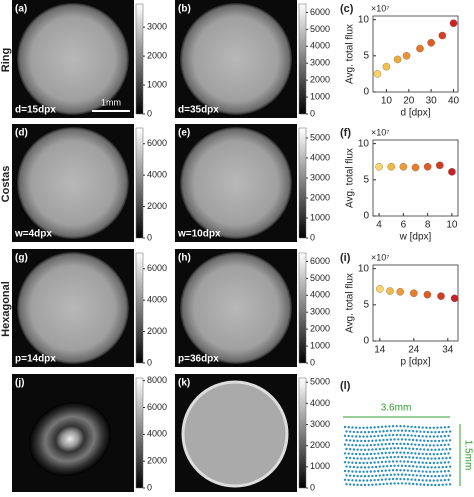 The height and width of the screenshot is (497, 474). Describe the element at coordinates (387, 101) in the screenshot. I see `x-tick-label: 10` at that location.